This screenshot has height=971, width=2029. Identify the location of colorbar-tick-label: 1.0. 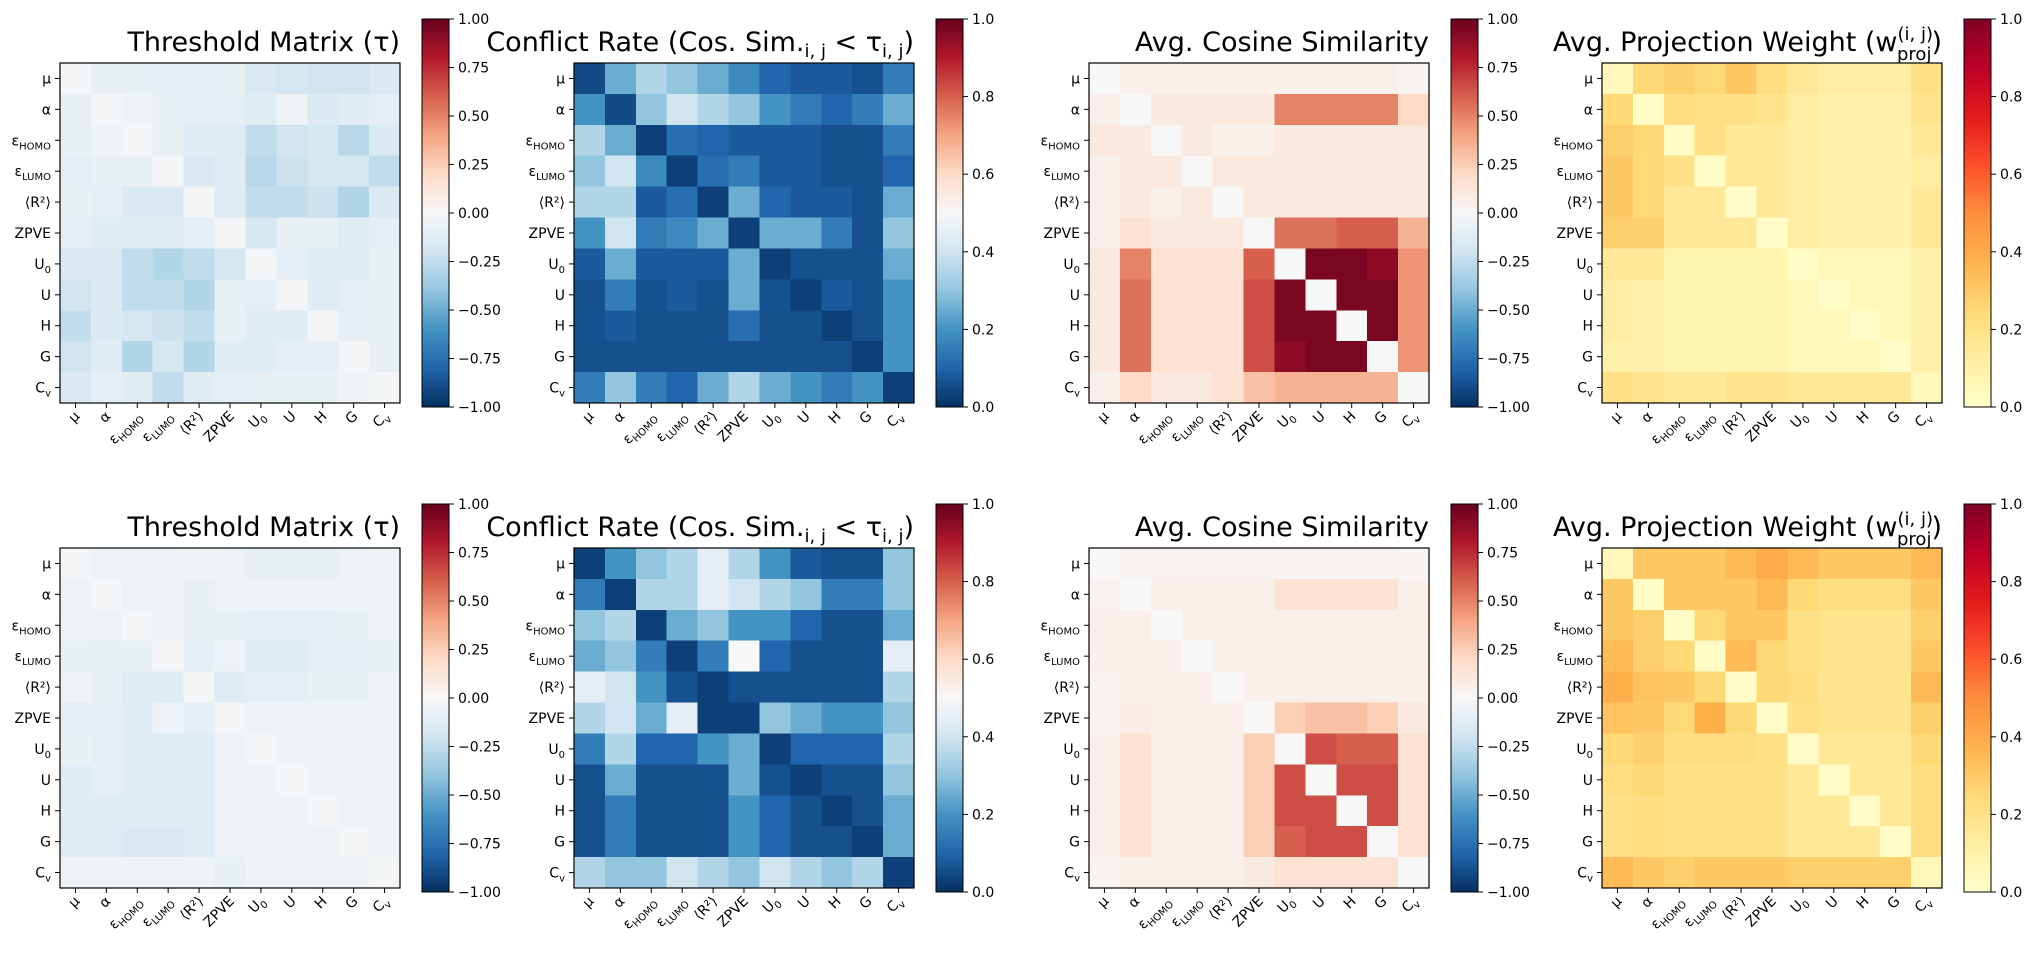
(983, 505).